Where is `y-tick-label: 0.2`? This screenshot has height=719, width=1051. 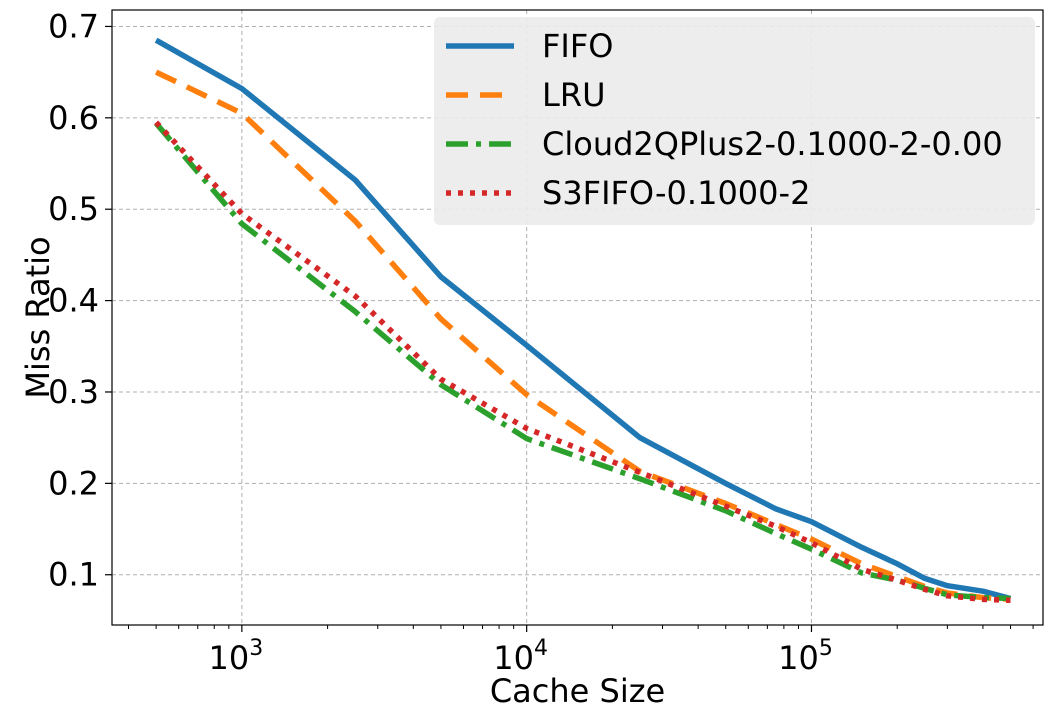
y-tick-label: 0.2 is located at coordinates (73, 483).